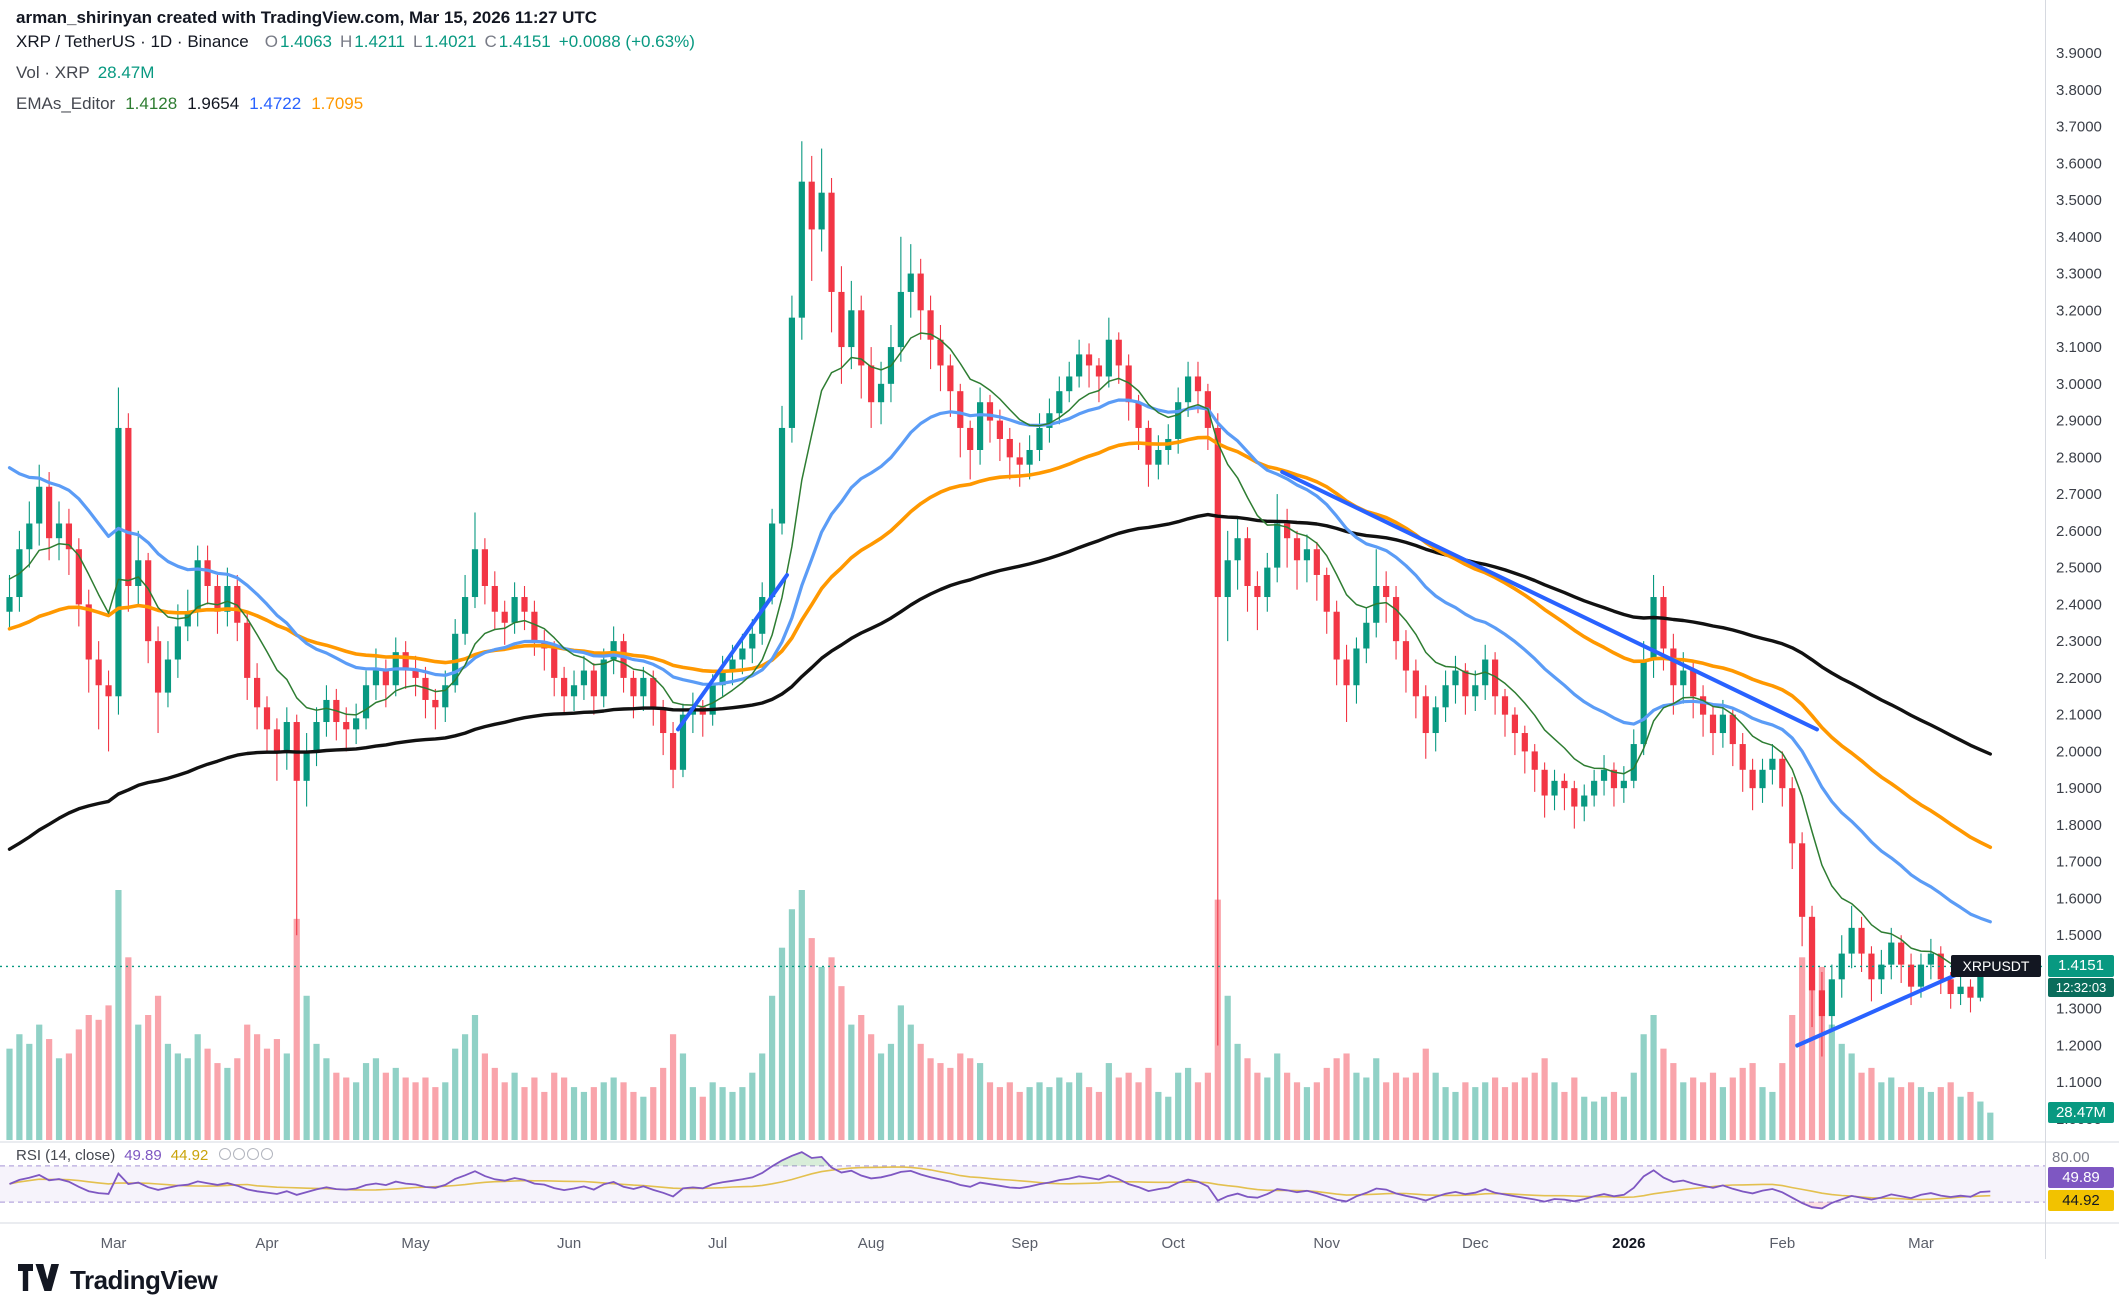  I want to click on y-axis-label: 2.0000, so click(2079, 751).